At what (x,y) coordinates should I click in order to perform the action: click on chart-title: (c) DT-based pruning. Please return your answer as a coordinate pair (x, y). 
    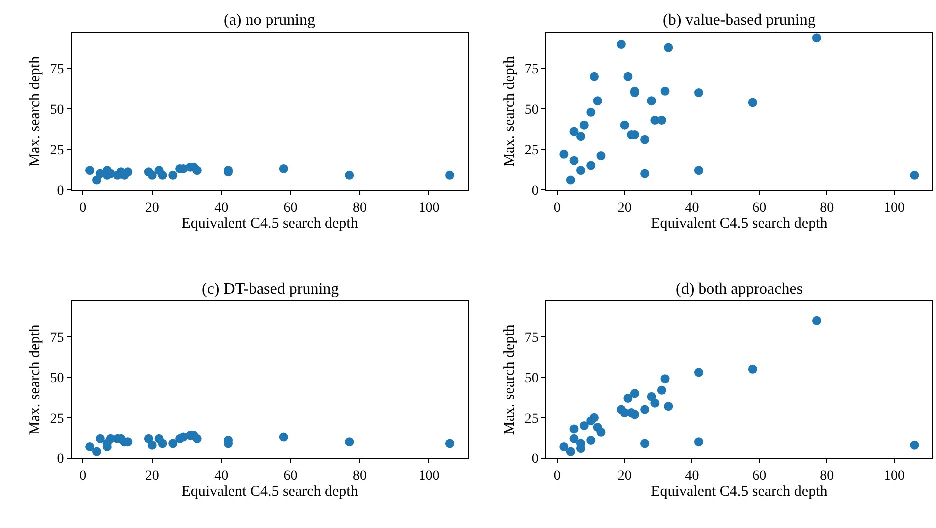
    Looking at the image, I should click on (271, 289).